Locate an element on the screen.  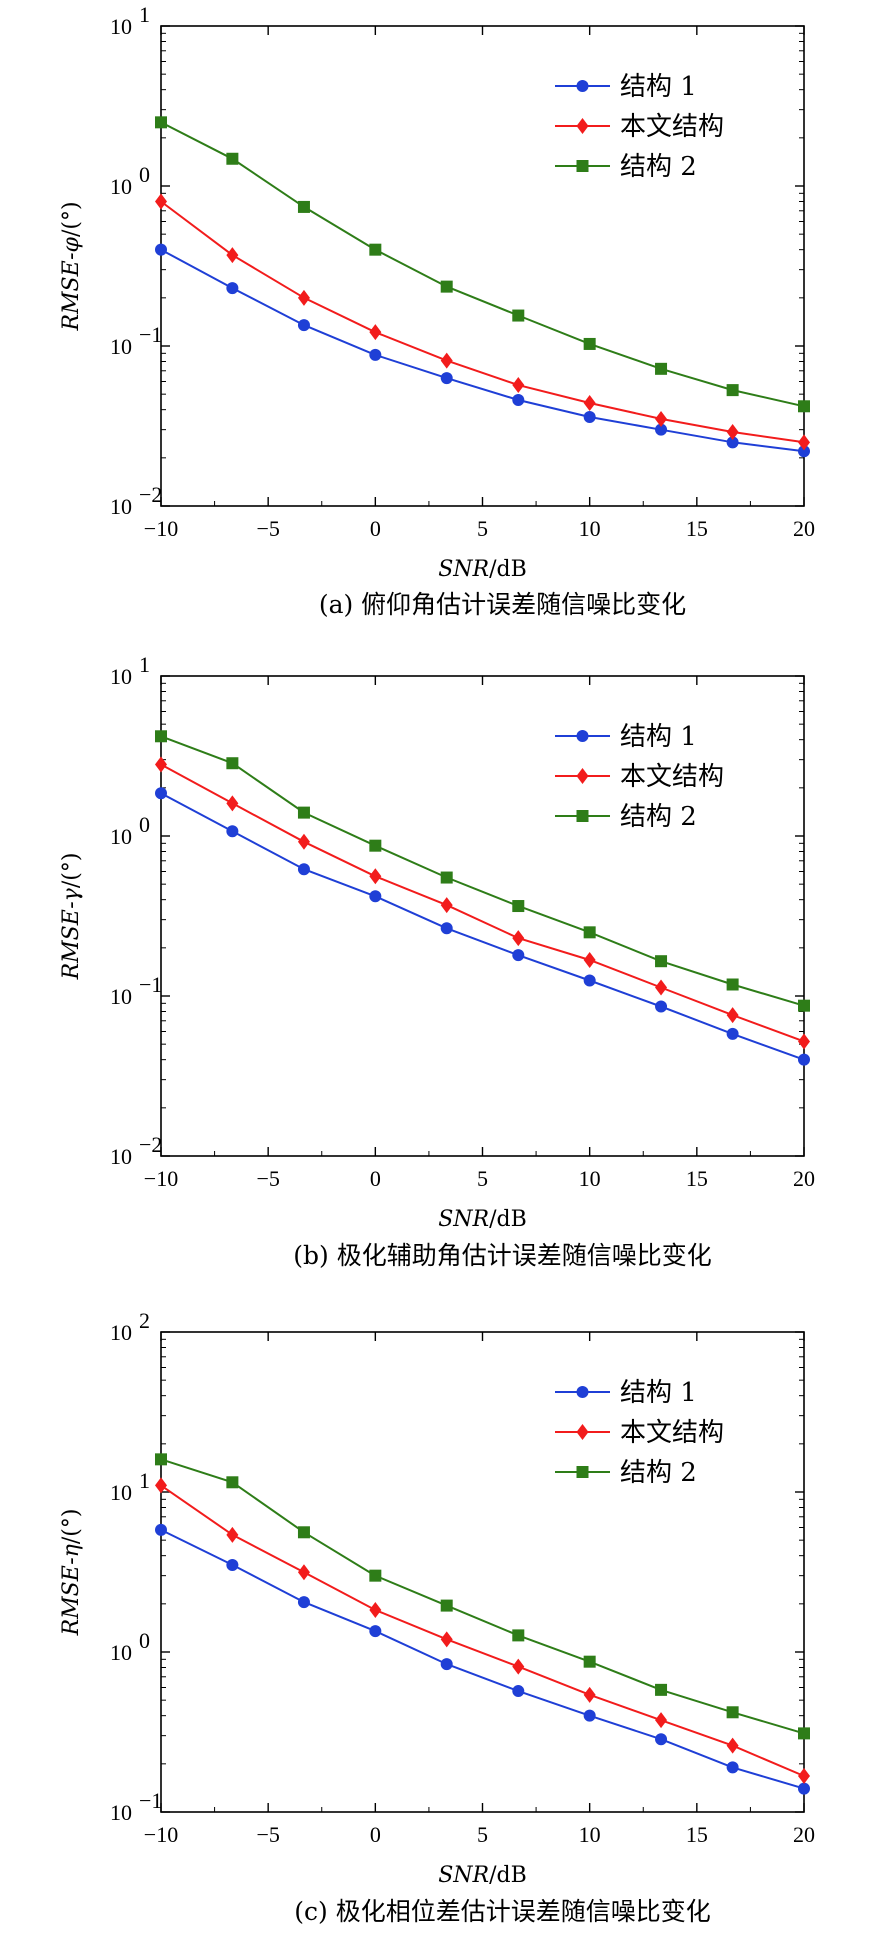
y-tick-exponent: −1 is located at coordinates (150, 334).